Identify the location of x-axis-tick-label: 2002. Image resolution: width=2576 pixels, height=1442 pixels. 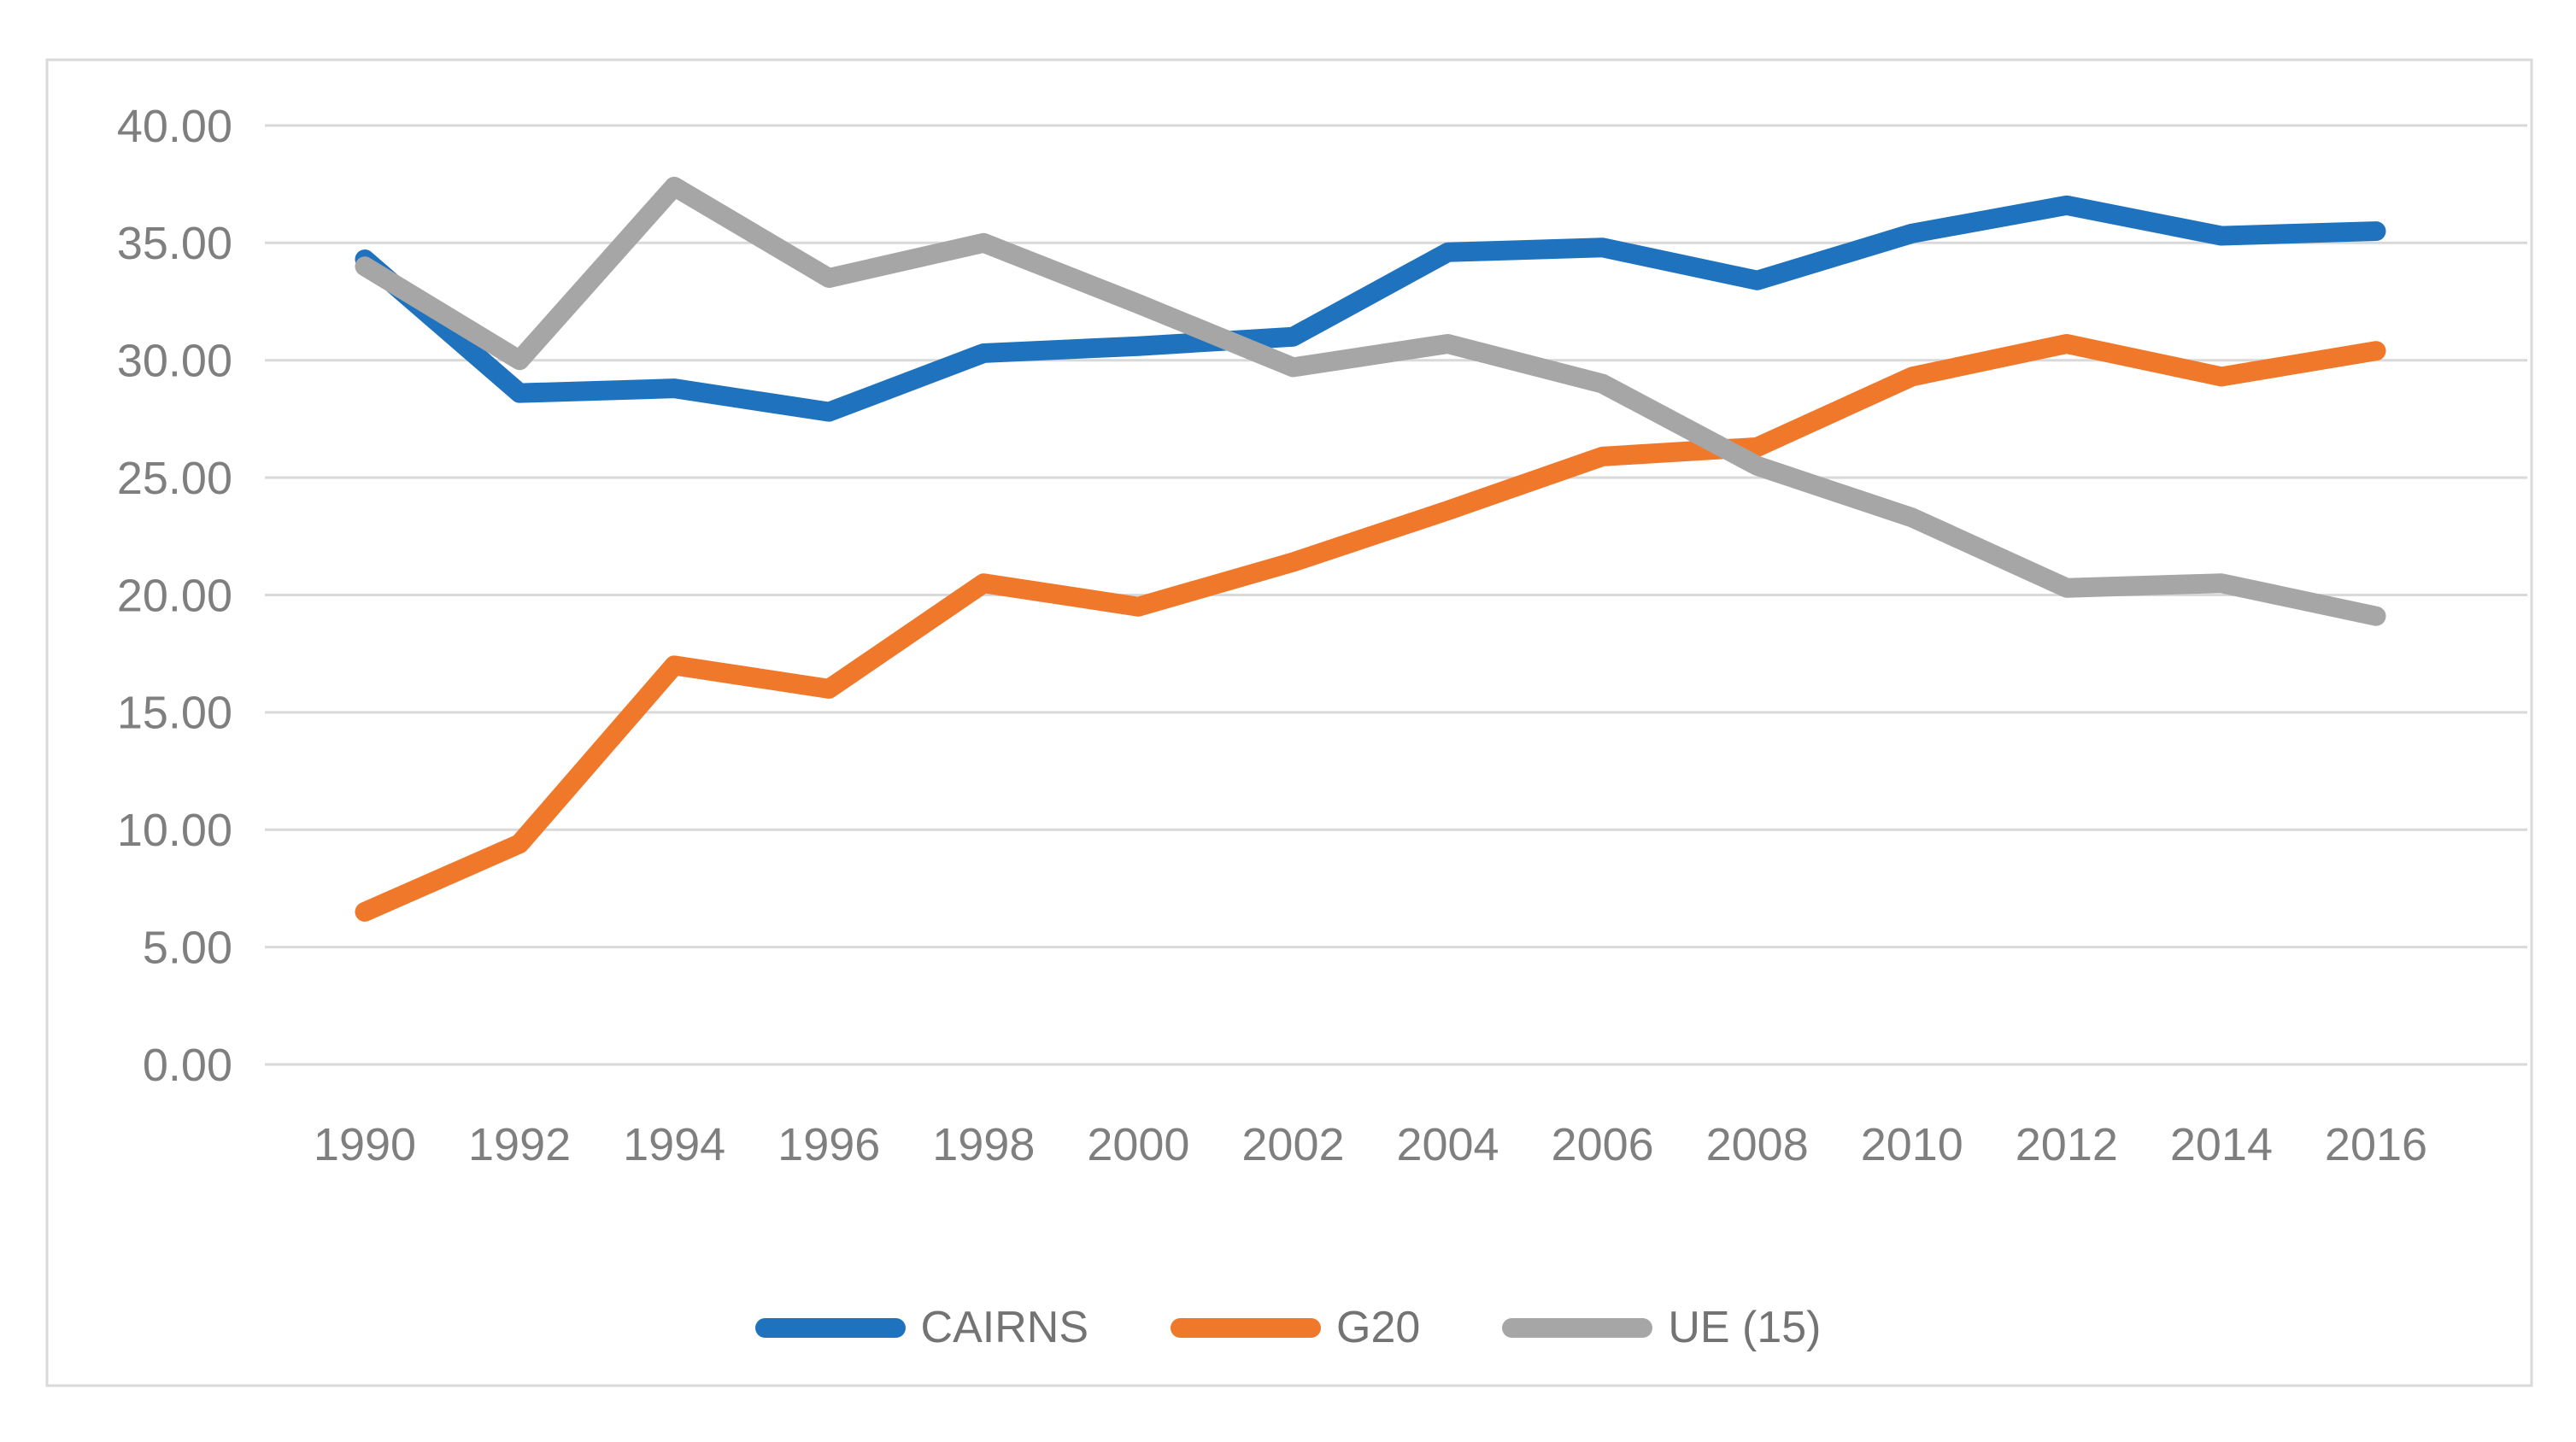
(1292, 1144).